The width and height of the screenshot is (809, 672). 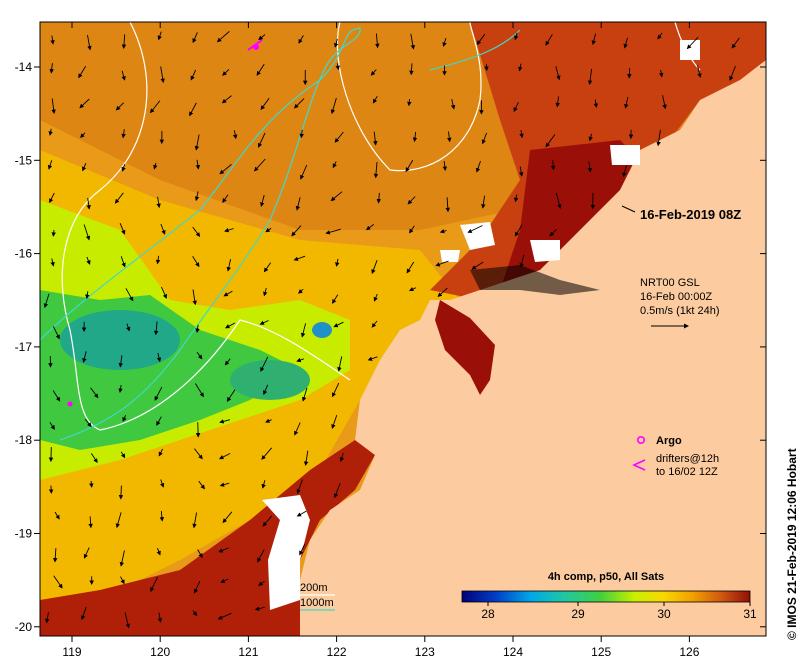 What do you see at coordinates (24, 534) in the screenshot?
I see `y-tick-label: -19` at bounding box center [24, 534].